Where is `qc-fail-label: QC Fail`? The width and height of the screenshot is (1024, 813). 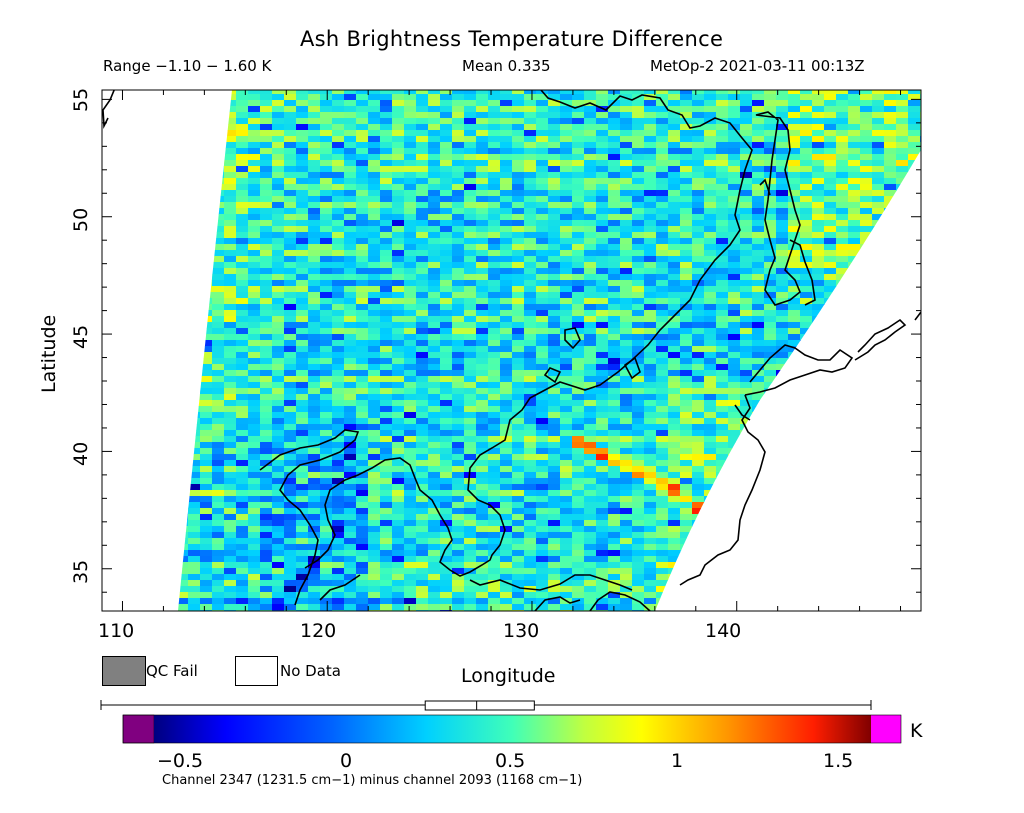
qc-fail-label: QC Fail is located at coordinates (172, 671).